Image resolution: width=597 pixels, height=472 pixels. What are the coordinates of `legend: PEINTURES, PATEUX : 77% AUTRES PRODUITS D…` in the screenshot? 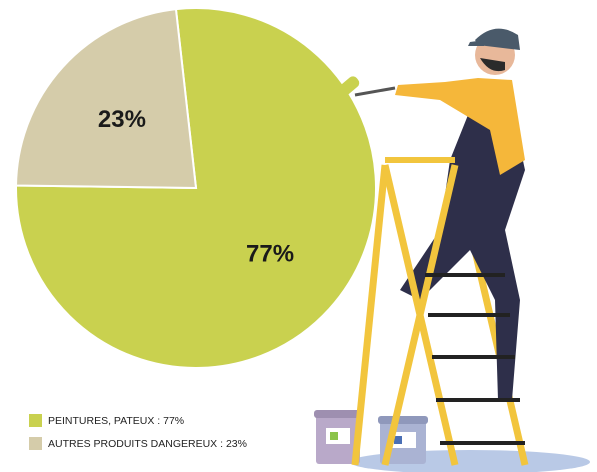 It's located at (138, 432).